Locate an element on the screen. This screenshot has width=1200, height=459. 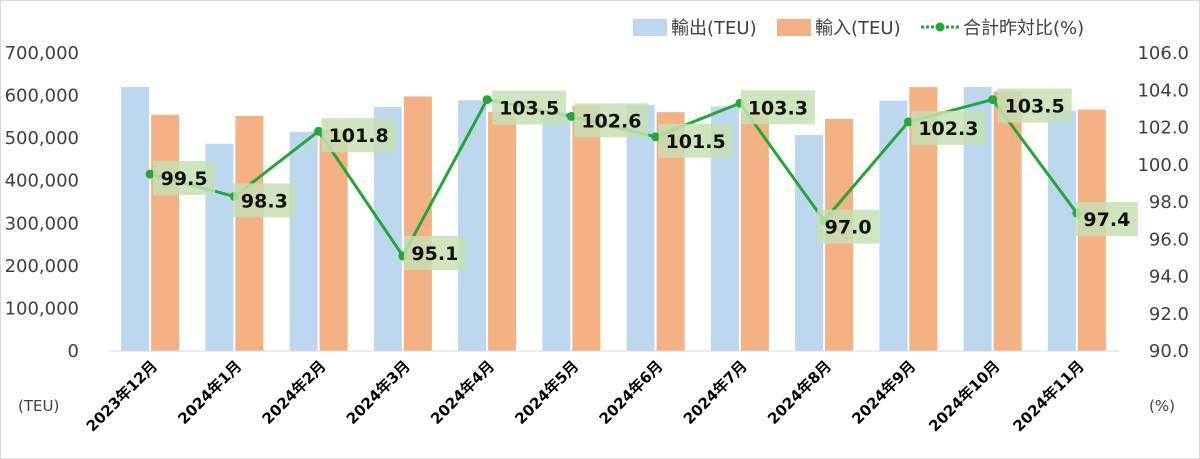
x-axis-tick-7: 2024年6月 is located at coordinates (631, 392).